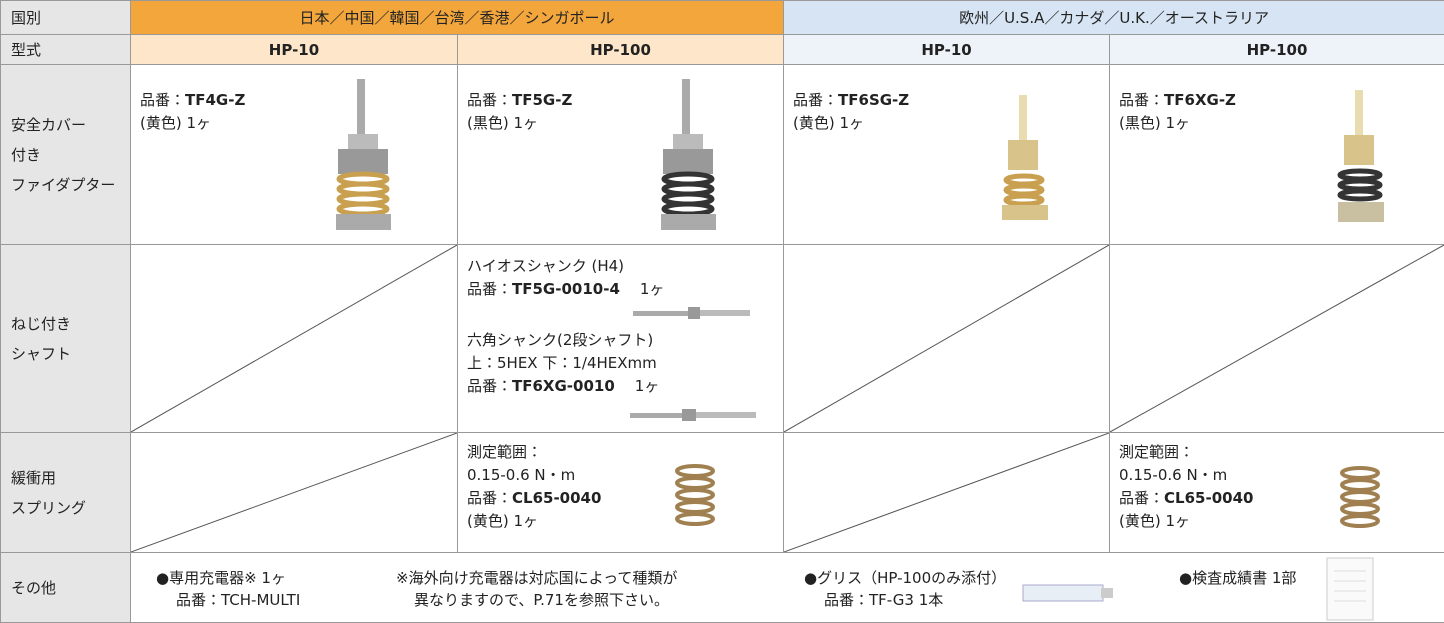 This screenshot has width=1444, height=623. I want to click on text-line: ハイオスシャンク (H4), so click(565, 266).